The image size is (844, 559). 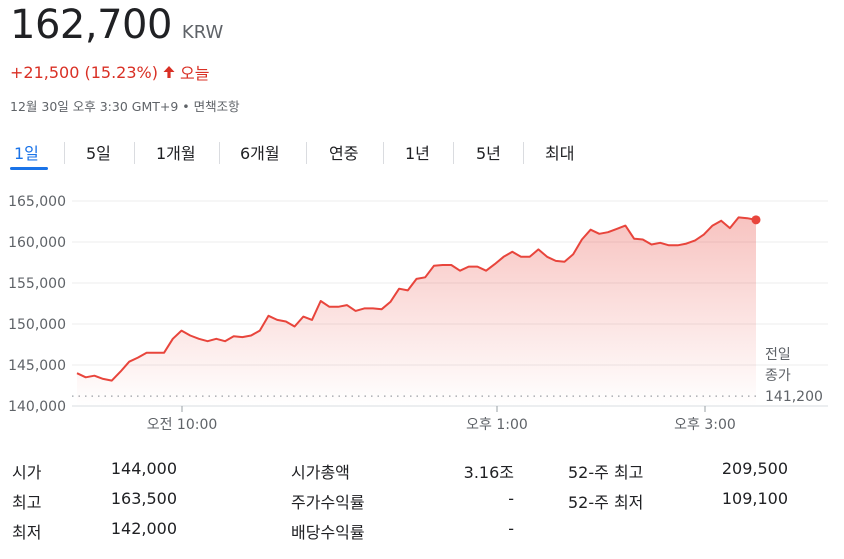 What do you see at coordinates (778, 376) in the screenshot?
I see `previous-close-label: 종가` at bounding box center [778, 376].